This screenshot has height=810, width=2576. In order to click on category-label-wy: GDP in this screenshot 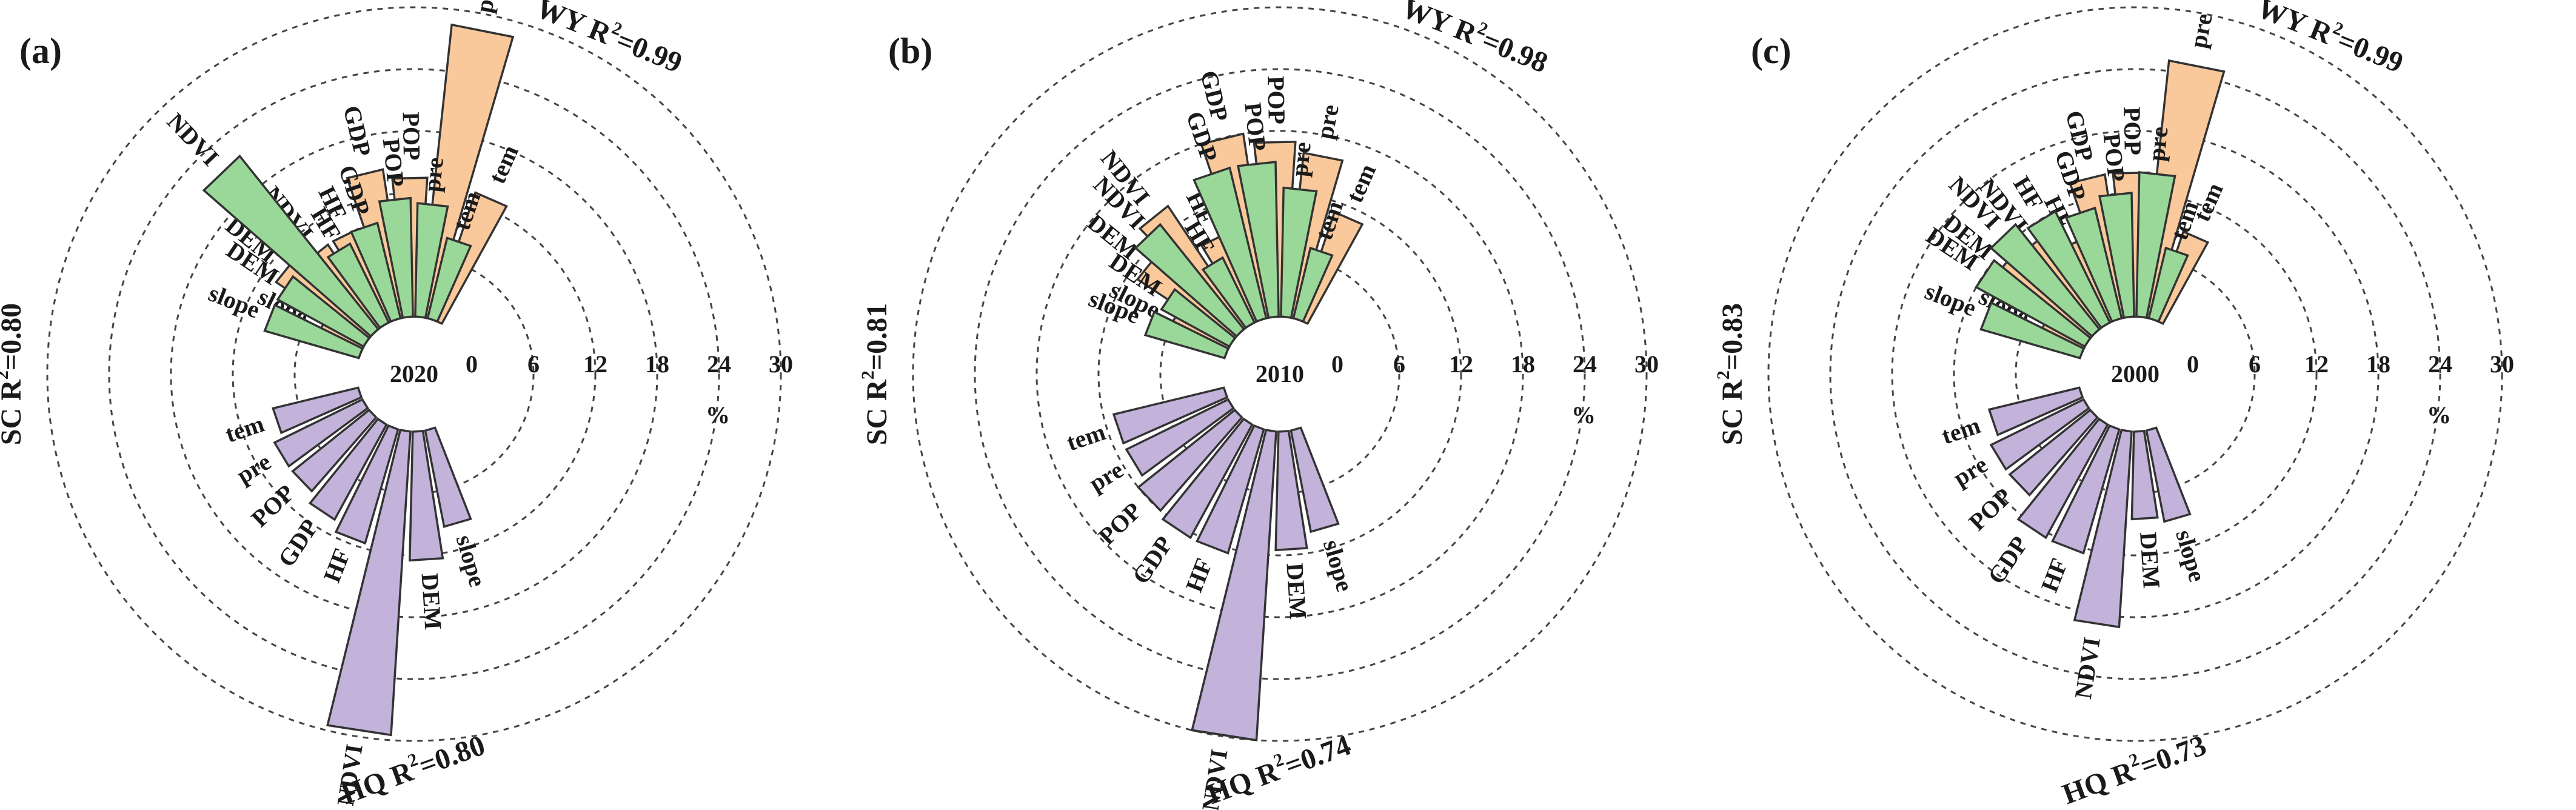, I will do `click(357, 131)`.